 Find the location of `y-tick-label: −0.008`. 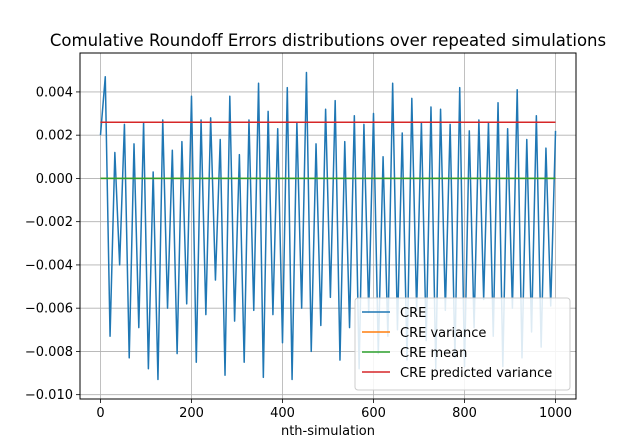

y-tick-label: −0.008 is located at coordinates (49, 352).